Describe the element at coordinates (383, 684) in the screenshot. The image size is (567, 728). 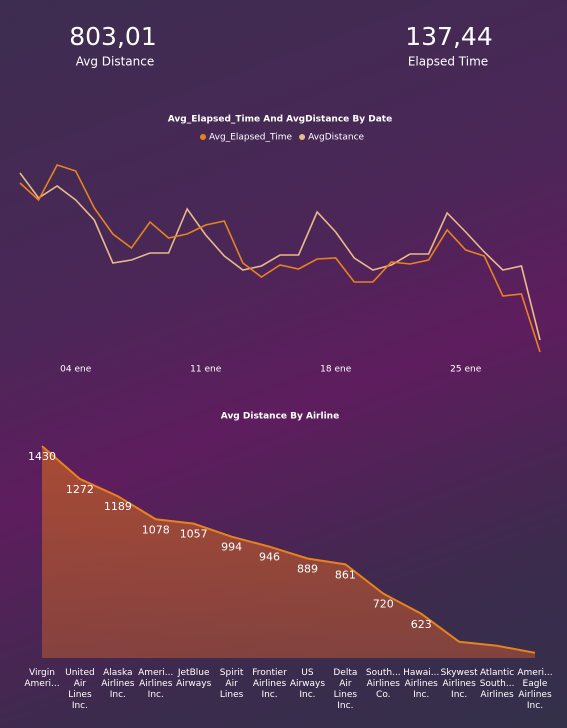
I see `x-tick-label: South... Airlines Co.` at that location.